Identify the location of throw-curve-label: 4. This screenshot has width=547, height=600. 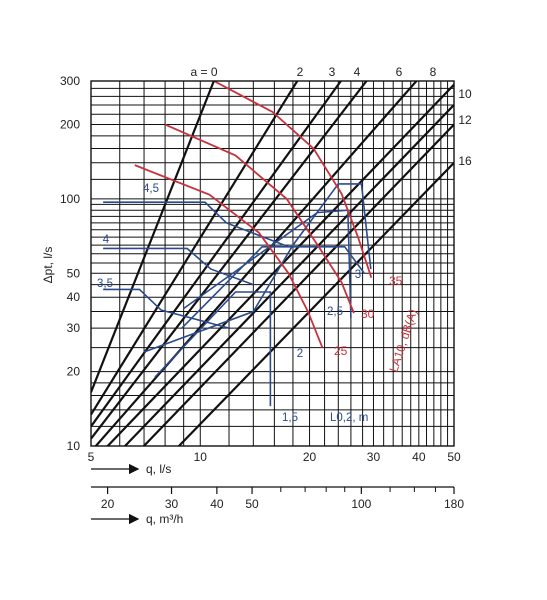
(106, 240).